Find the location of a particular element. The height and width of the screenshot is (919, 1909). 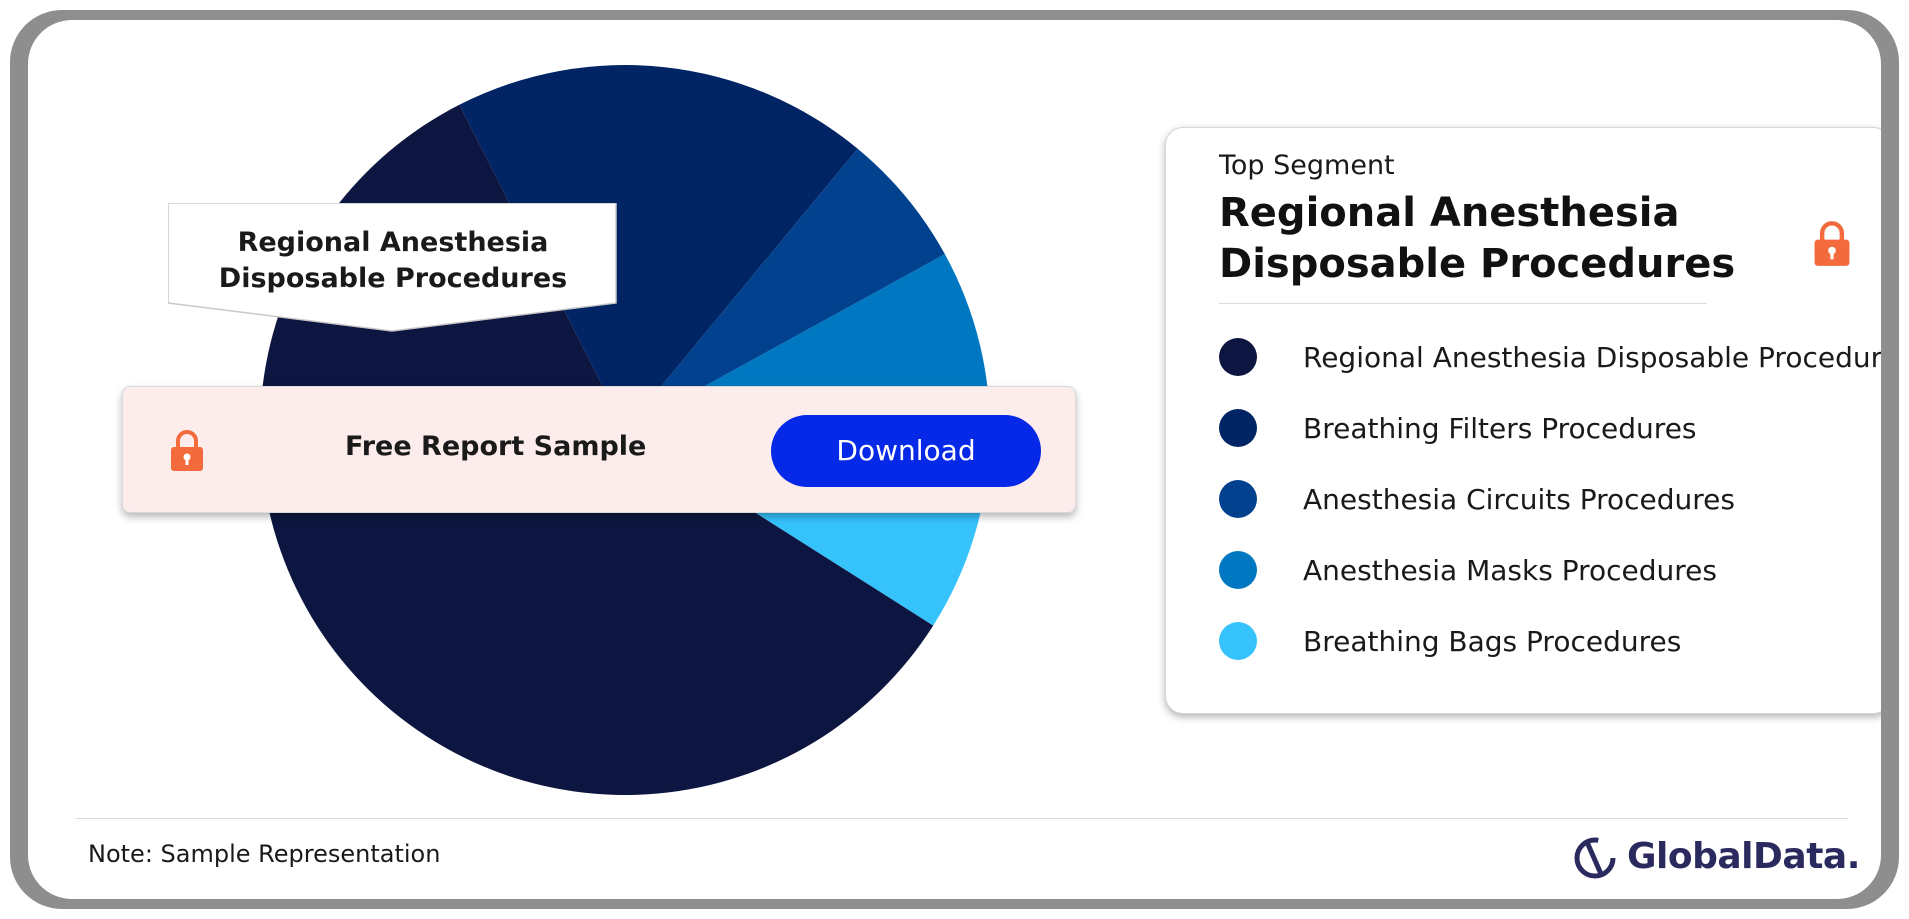

legend-label: Anesthesia Masks Procedures is located at coordinates (1510, 570).